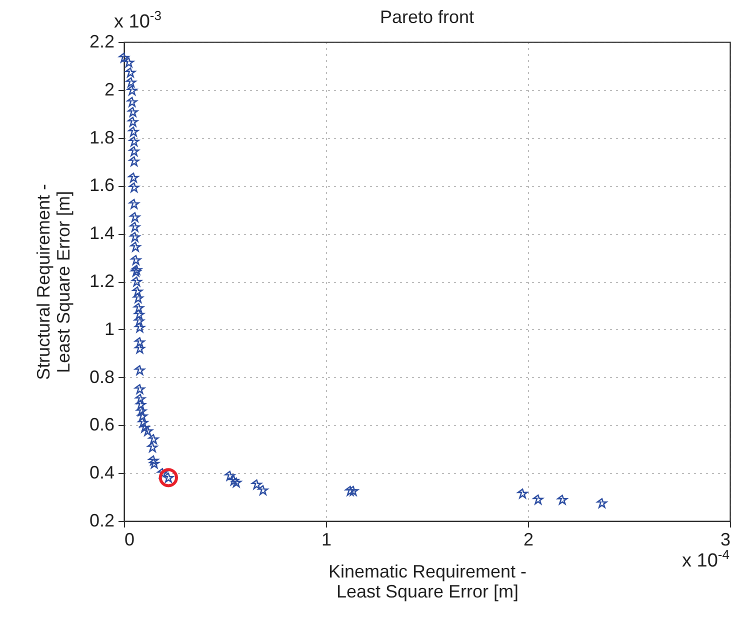 This screenshot has width=752, height=626. I want to click on x-tick-label: 0, so click(129, 540).